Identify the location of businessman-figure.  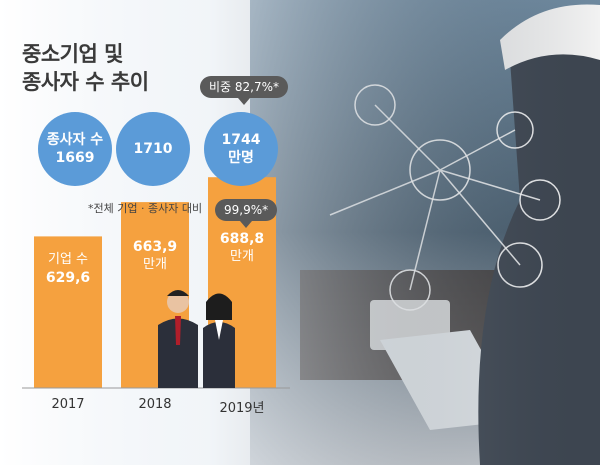
(178, 339).